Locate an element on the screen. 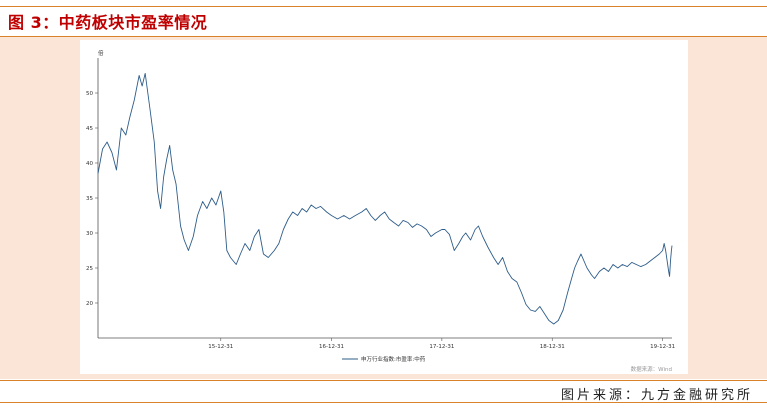 This screenshot has height=411, width=767. legend-label: 申万行业指数:市盈率:中药 is located at coordinates (393, 359).